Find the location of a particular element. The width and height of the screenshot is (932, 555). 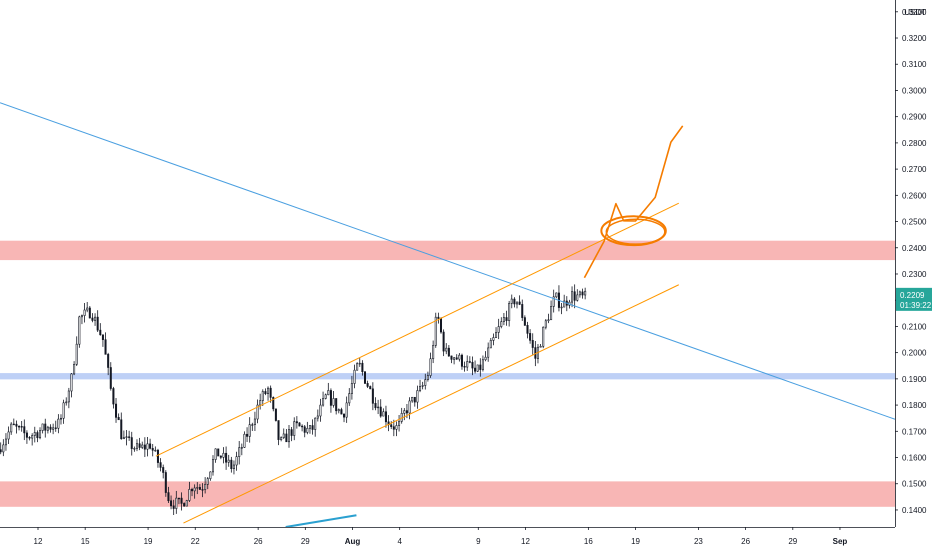

current-price-countdown: 01:39:22 is located at coordinates (916, 305).